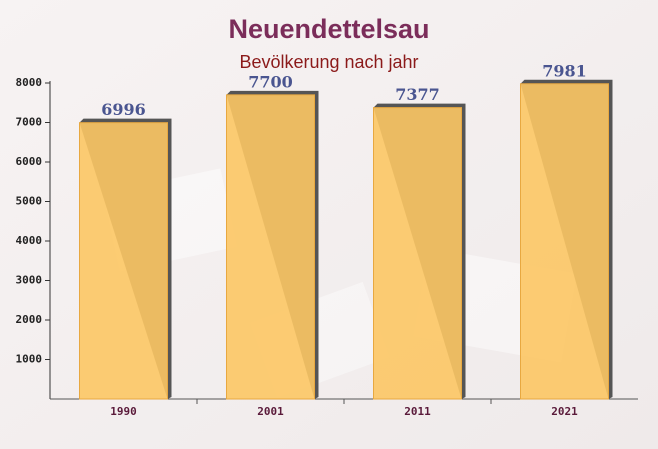 The width and height of the screenshot is (658, 449). What do you see at coordinates (417, 94) in the screenshot?
I see `value-label: 7377` at bounding box center [417, 94].